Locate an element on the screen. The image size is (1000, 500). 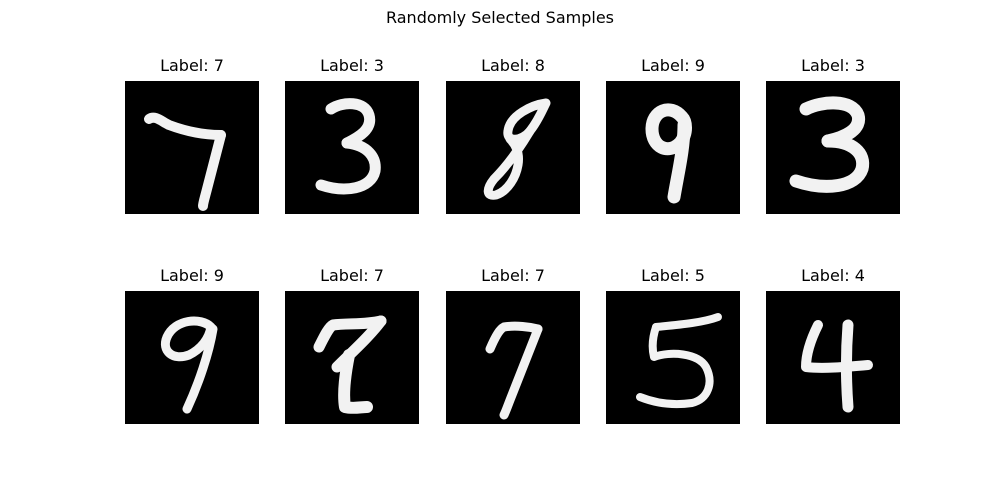
sample-panel-7: Label: 7 is located at coordinates (352, 345).